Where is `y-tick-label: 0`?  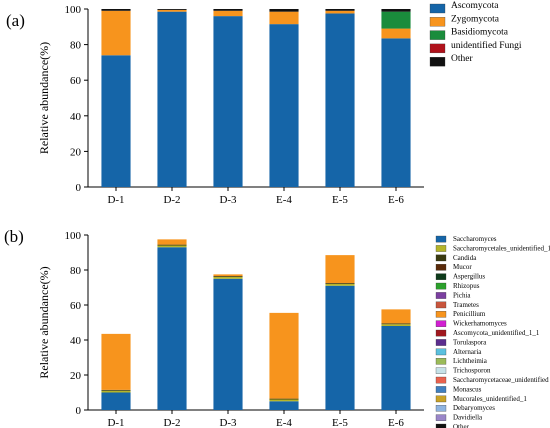
y-tick-label: 0 is located at coordinates (79, 188).